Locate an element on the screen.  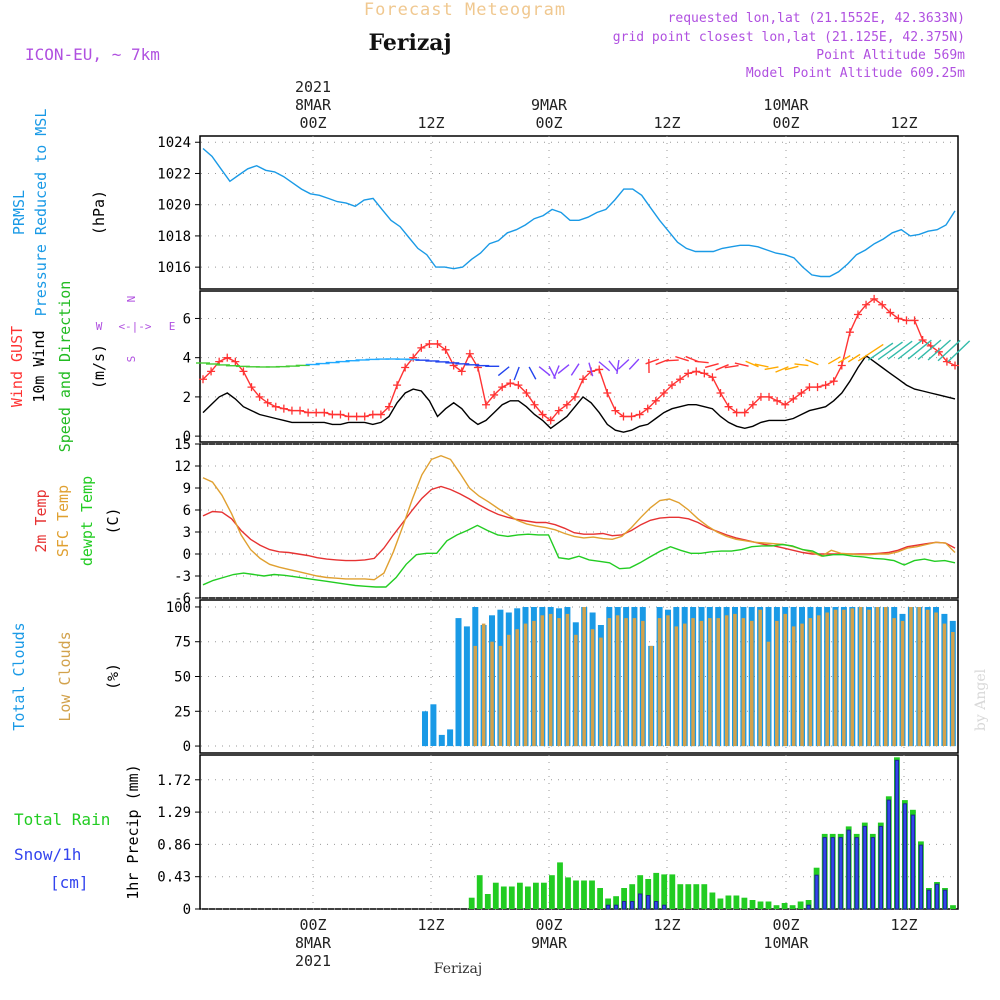
wind-label-1: 10m Wind is located at coordinates (39, 366).